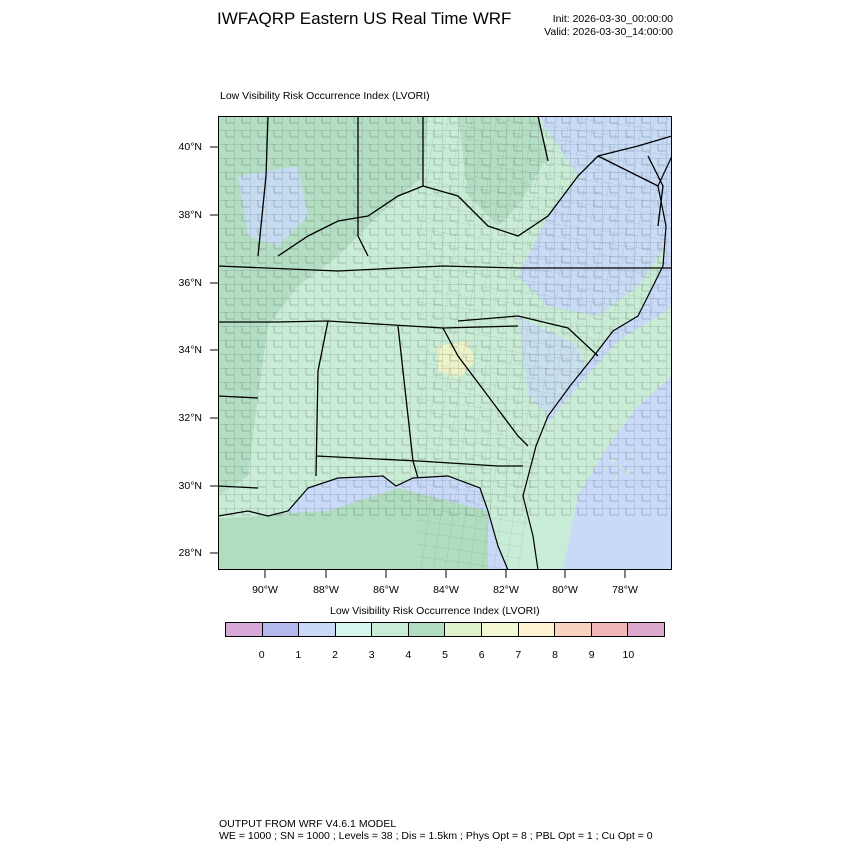  I want to click on colorbar, so click(445, 629).